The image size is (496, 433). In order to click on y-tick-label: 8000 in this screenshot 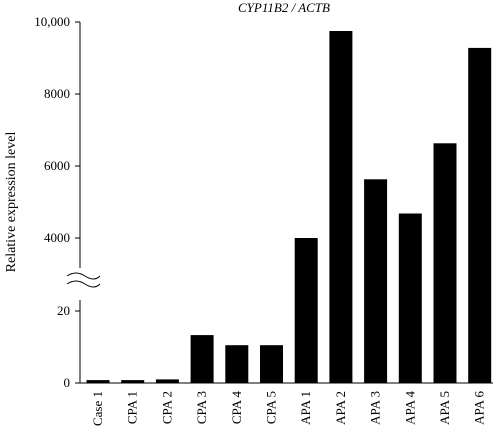, I will do `click(57, 93)`.